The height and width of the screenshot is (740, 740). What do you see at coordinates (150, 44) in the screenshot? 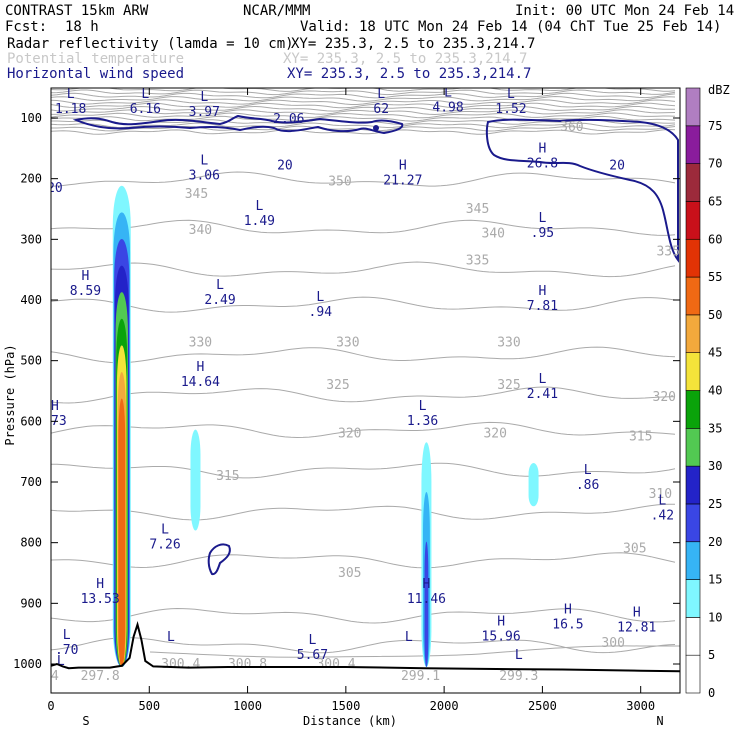
I see `field-reflectivity-name: Radar reflectivity (lamda = 10 cm)` at bounding box center [150, 44].